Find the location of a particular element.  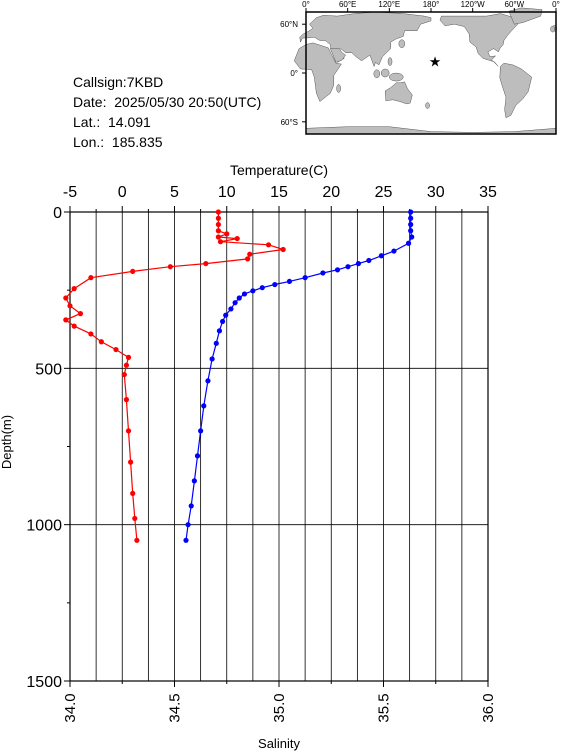

world-map: 0° 60°E 120°E 180° 120°W 60°W 0° 60°N 0° 60°S ★ is located at coordinates (420, 67).